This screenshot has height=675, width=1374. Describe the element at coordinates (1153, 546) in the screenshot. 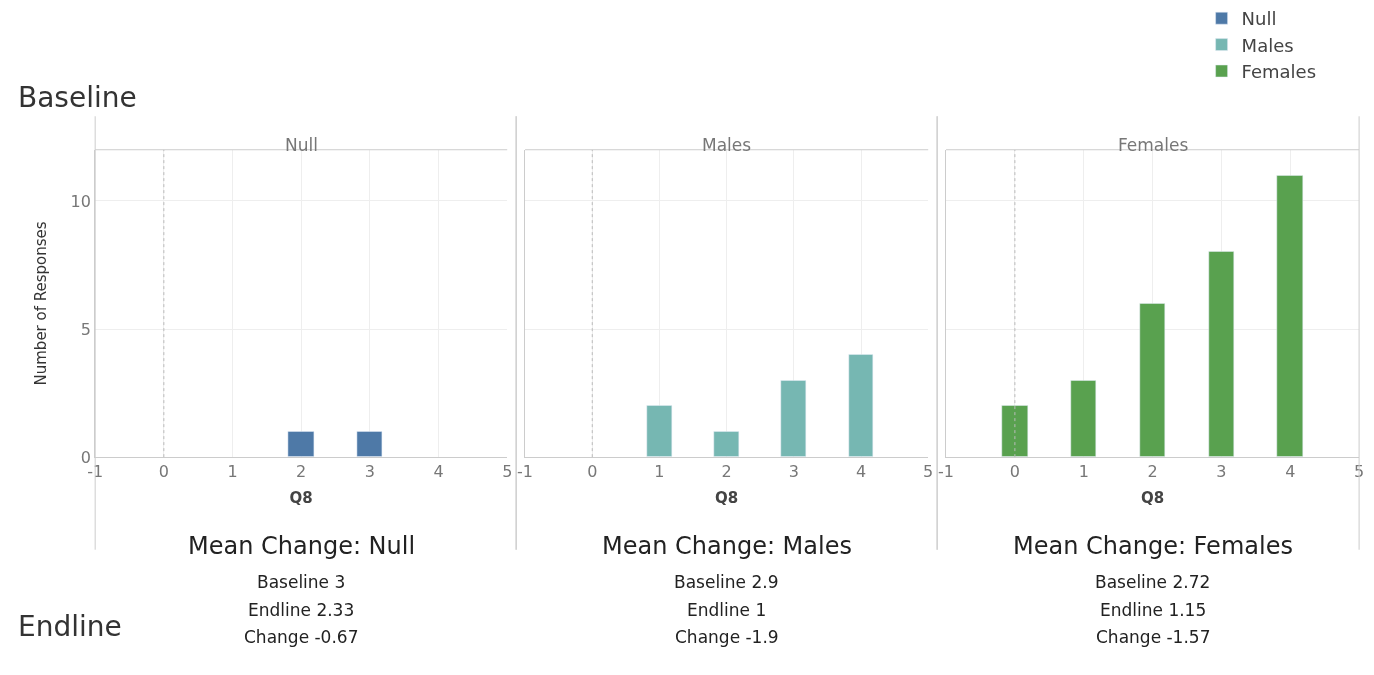

I see `text: Mean Change: Females` at that location.